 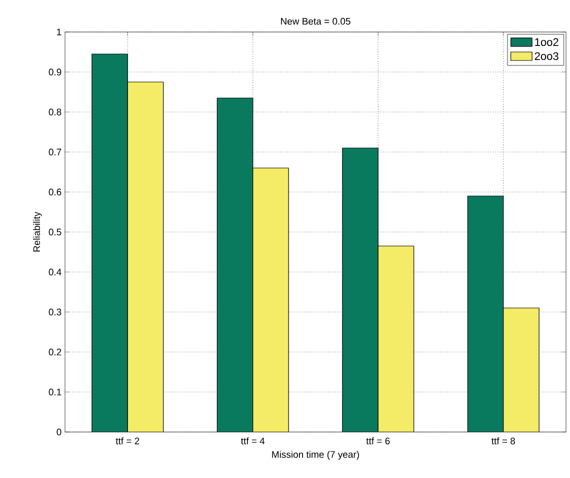 What do you see at coordinates (128, 440) in the screenshot?
I see `x-tick-label: ttf = 2` at bounding box center [128, 440].